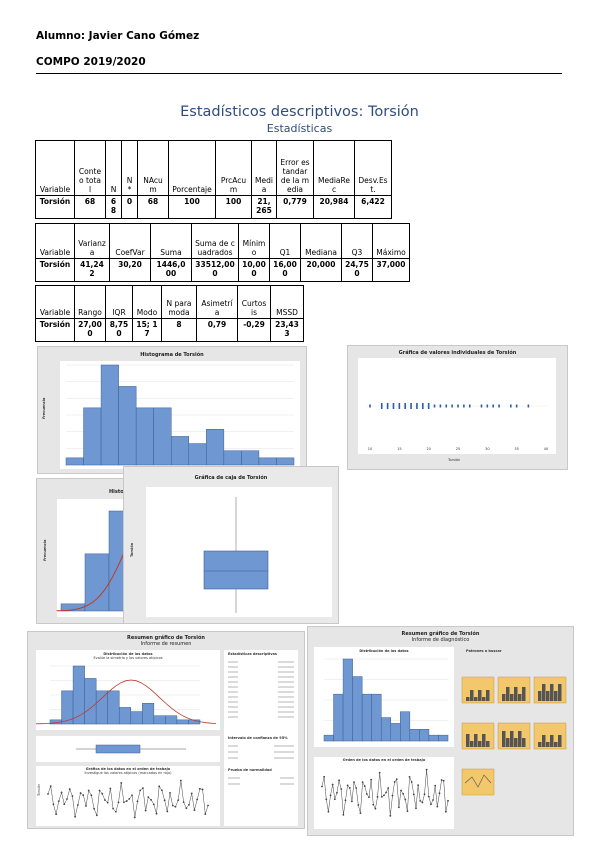 Image resolution: width=599 pixels, height=848 pixels. Describe the element at coordinates (373, 207) in the screenshot. I see `table-cell: 6,422` at that location.